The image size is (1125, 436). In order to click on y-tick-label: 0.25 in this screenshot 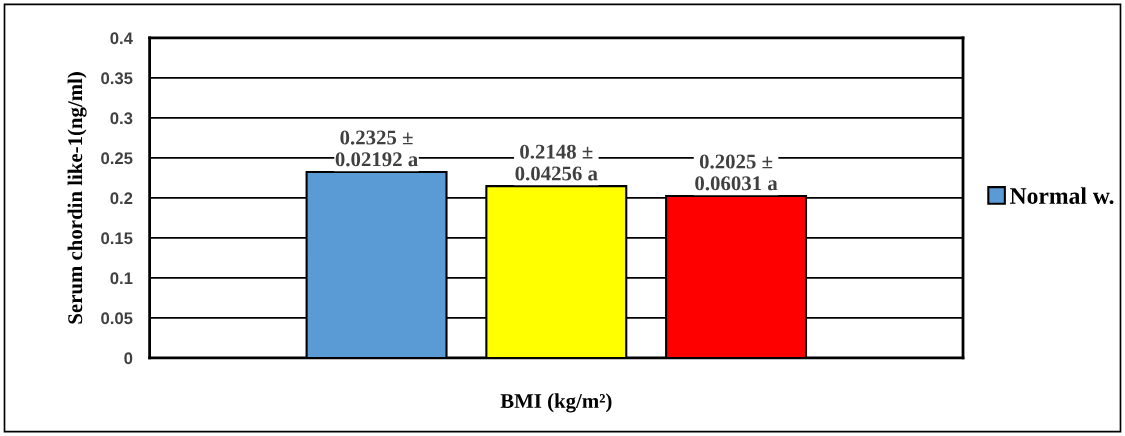, I will do `click(117, 158)`.